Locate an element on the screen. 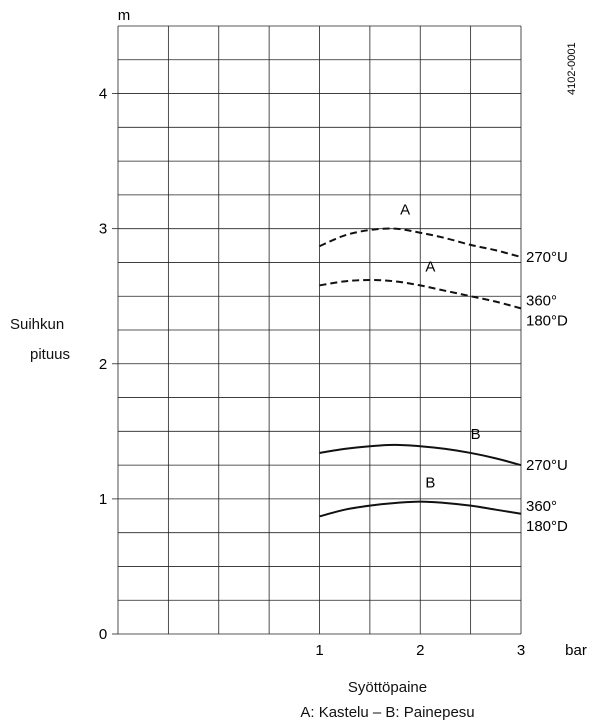 Image resolution: width=605 pixels, height=726 pixels. y-axis-label-line2: pituus is located at coordinates (50, 354).